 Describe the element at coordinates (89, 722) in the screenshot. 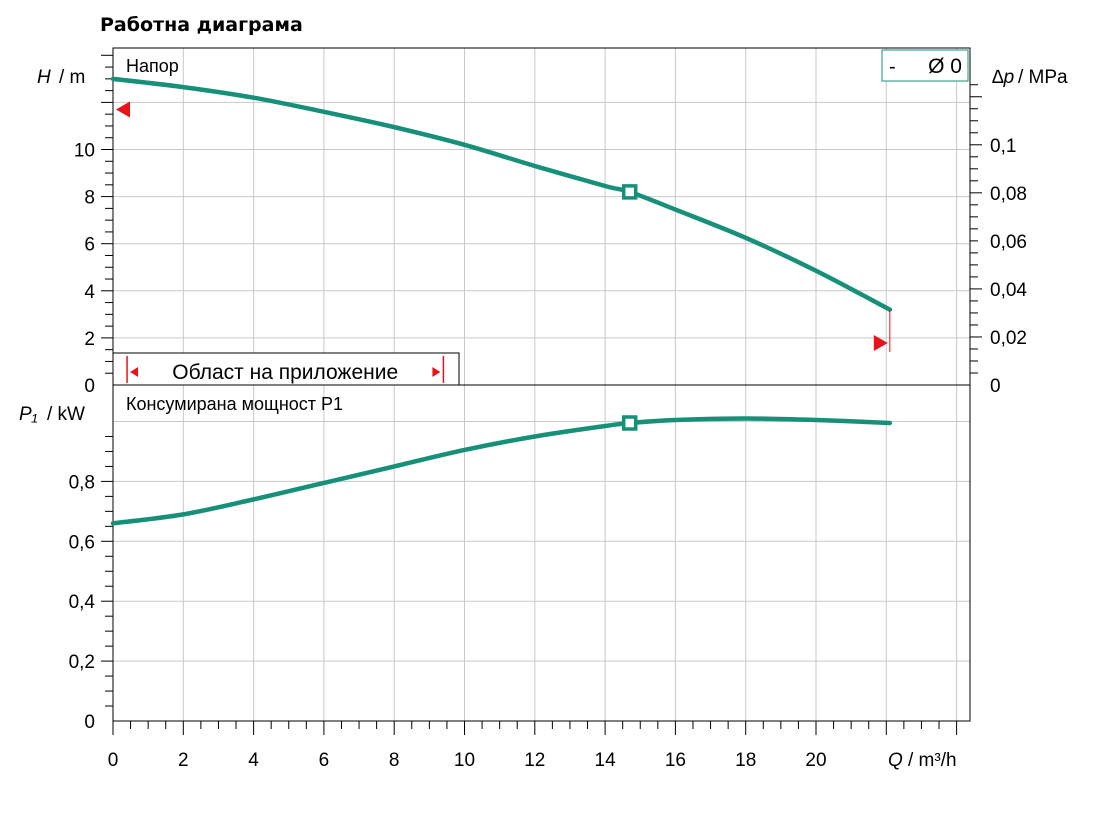

I see `power-tick-label: 0` at that location.